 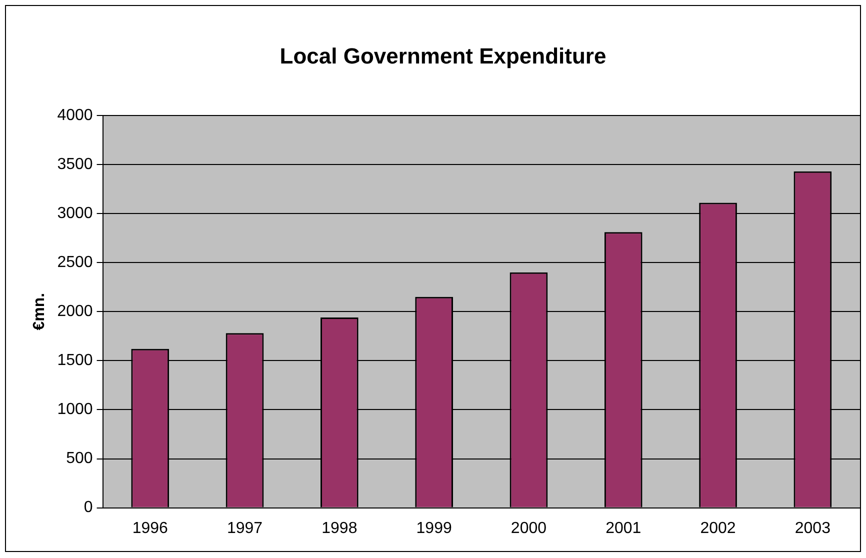 I want to click on y-axis-title: €mn., so click(x=39, y=311).